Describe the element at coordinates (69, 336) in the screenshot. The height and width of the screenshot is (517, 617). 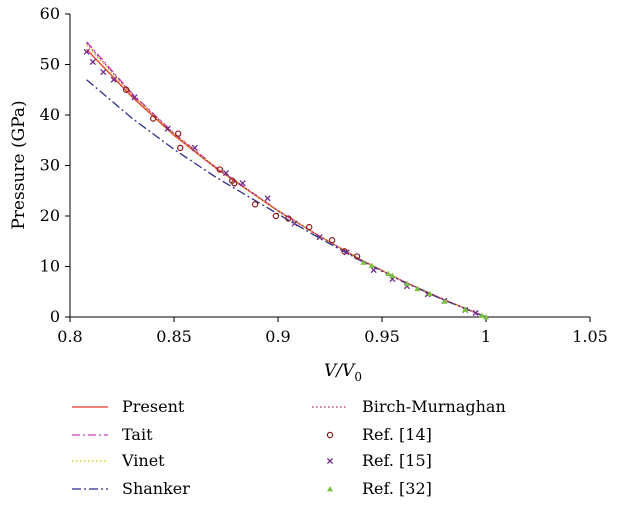
I see `x-tick-label: 0.8` at that location.